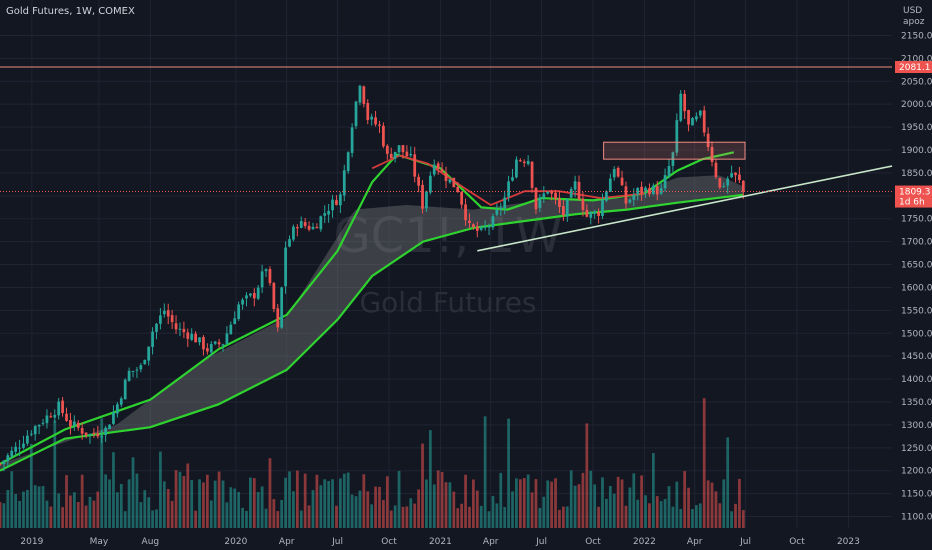 The image size is (932, 550). What do you see at coordinates (674, 150) in the screenshot?
I see `resistance-box` at bounding box center [674, 150].